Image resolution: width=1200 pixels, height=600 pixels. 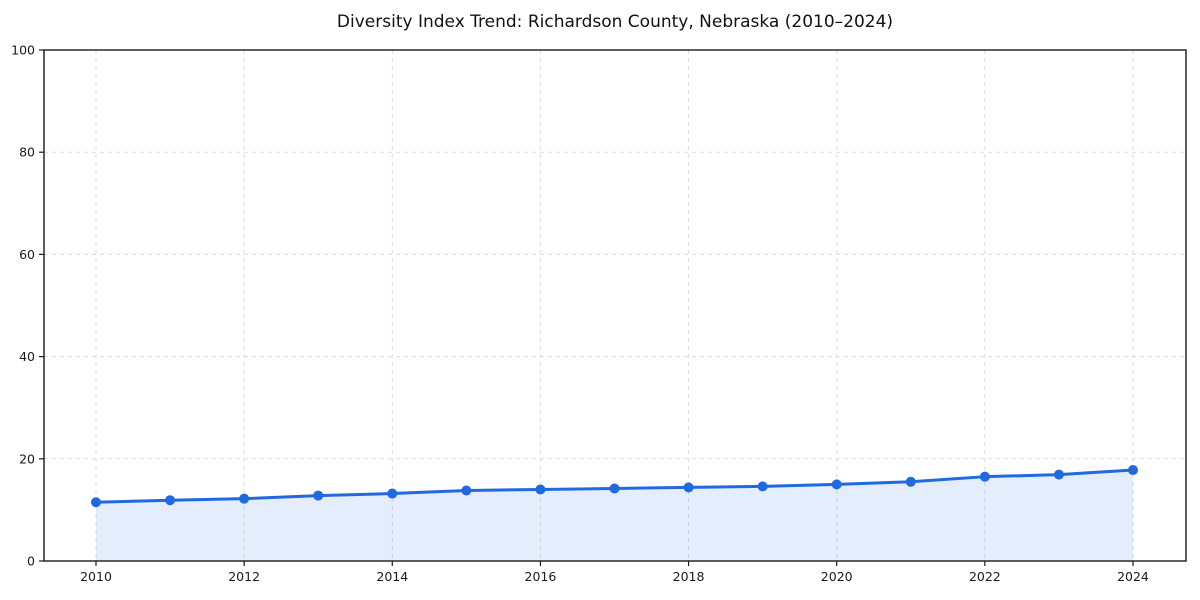 What do you see at coordinates (1133, 576) in the screenshot?
I see `x-tick-label: 2024` at bounding box center [1133, 576].